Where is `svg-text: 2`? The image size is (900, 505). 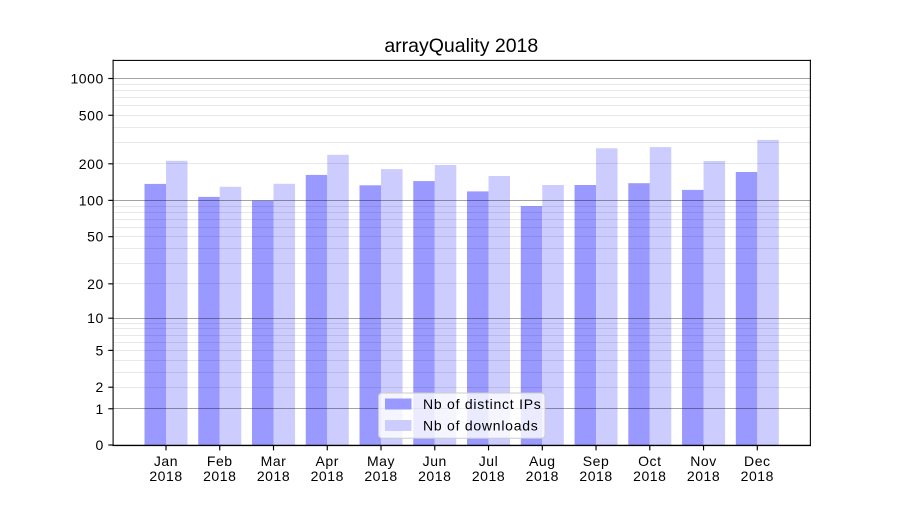
svg-text: 2 is located at coordinates (99, 387).